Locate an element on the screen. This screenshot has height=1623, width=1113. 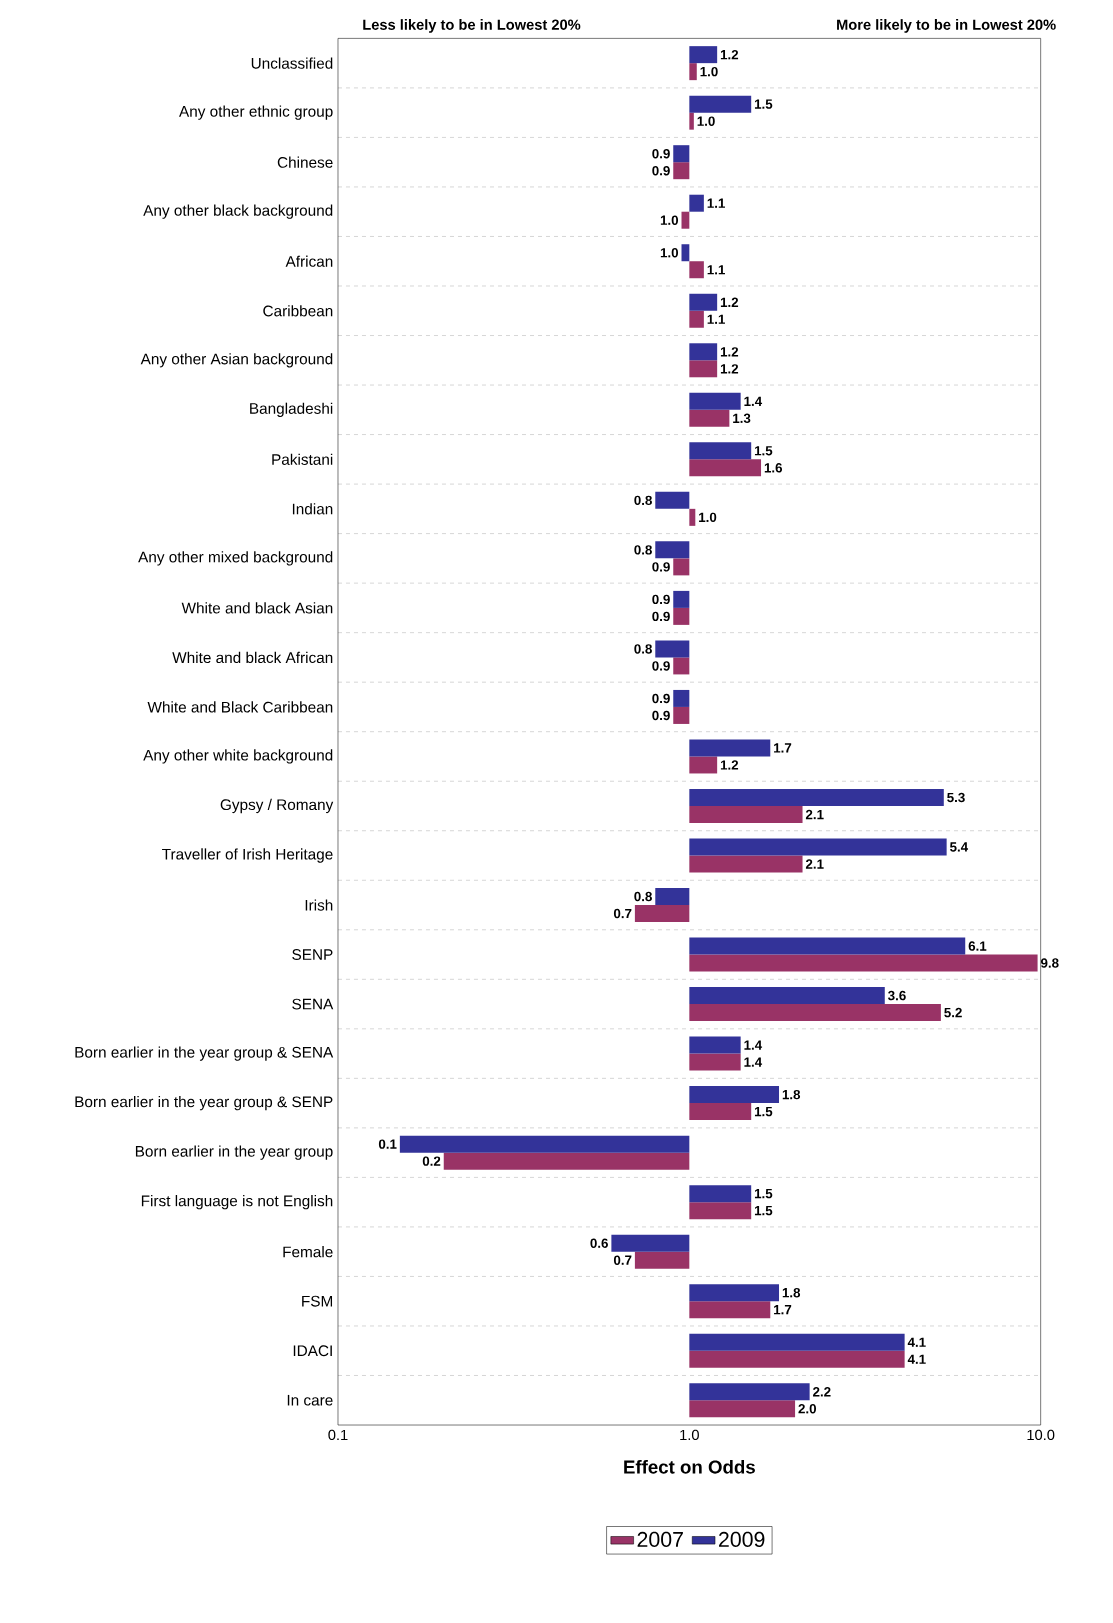
y-tick-label: White and black African is located at coordinates (252, 657).